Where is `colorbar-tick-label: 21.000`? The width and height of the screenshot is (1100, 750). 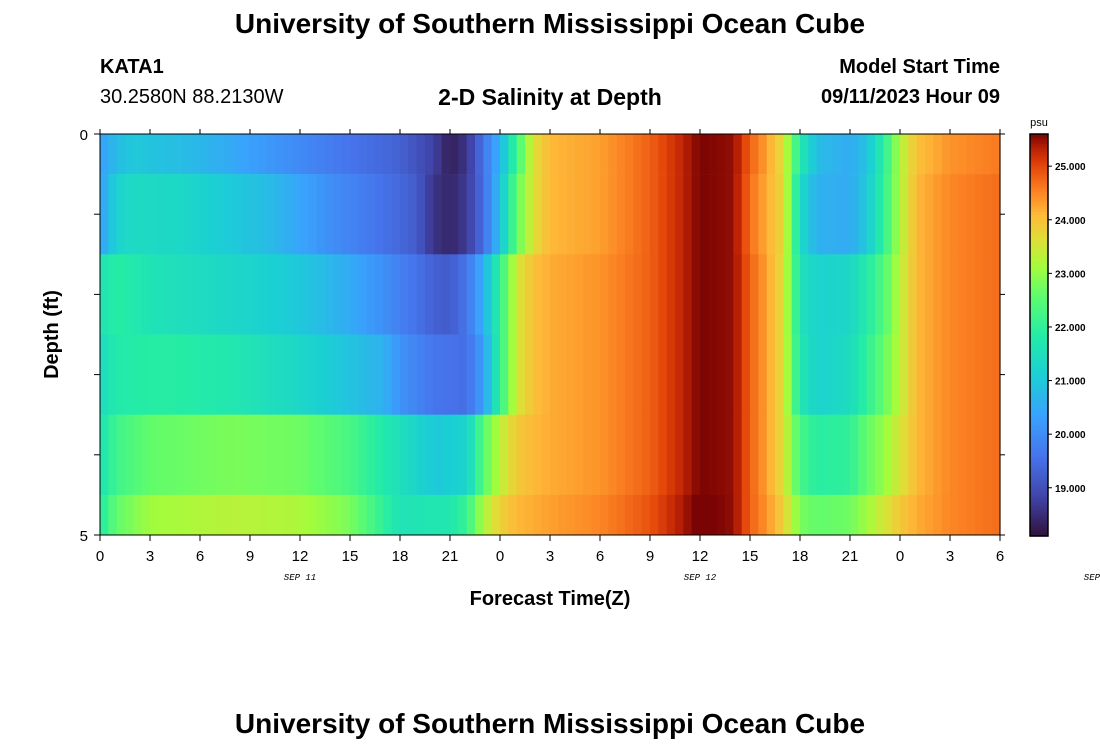 colorbar-tick-label: 21.000 is located at coordinates (1070, 382).